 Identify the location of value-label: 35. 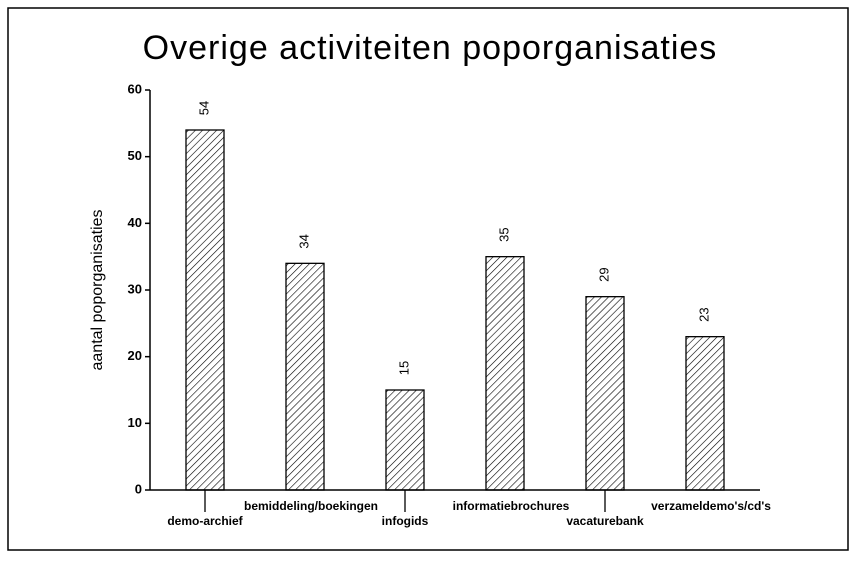
(503, 234).